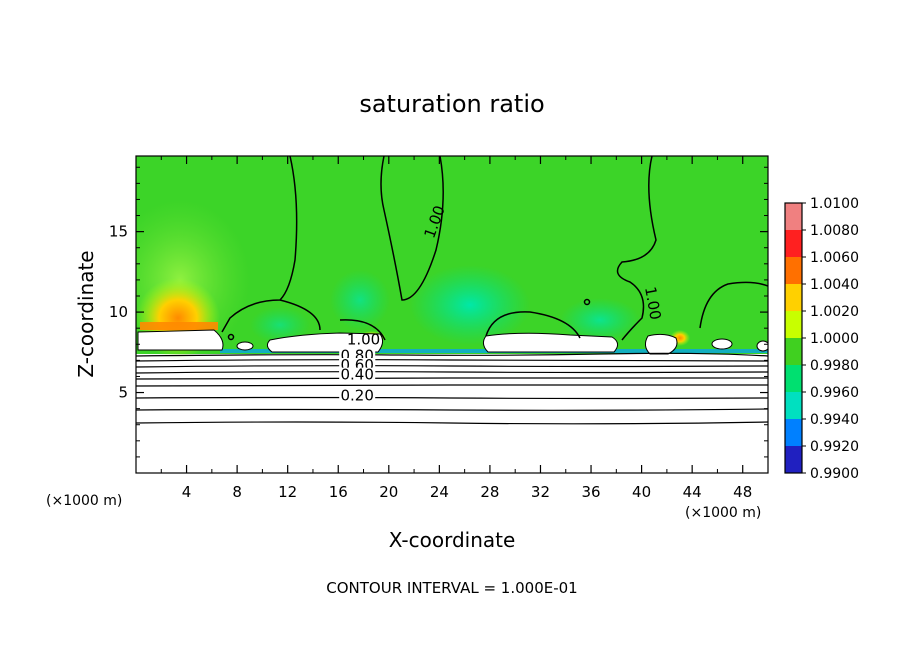 The width and height of the screenshot is (904, 654). I want to click on x-tick-label: 48, so click(742, 492).